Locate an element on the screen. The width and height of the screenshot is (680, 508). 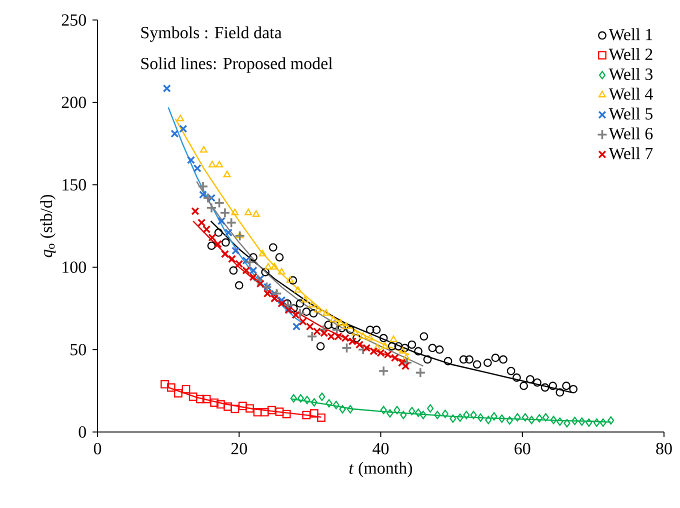
y-tick-label: 0 is located at coordinates (82, 432).